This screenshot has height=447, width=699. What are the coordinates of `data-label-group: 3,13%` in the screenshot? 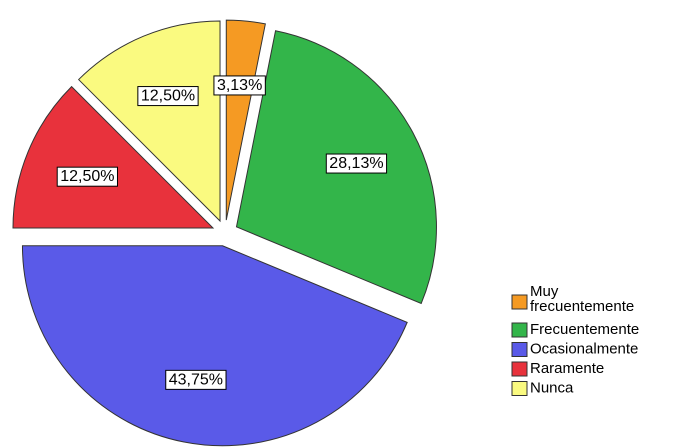 It's located at (239, 85).